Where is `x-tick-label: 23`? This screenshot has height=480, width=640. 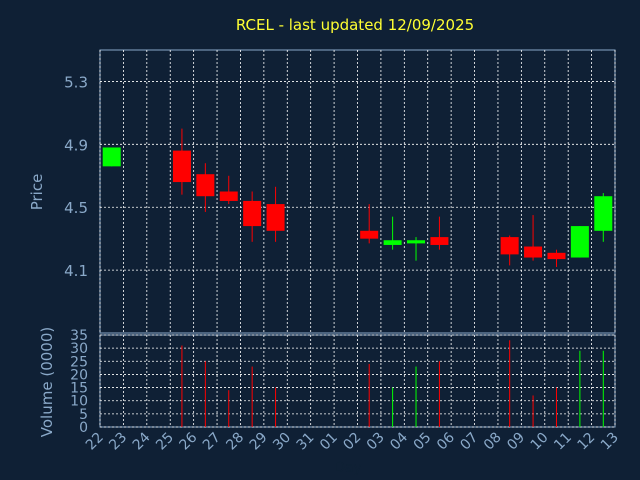
x-tick-label: 23 is located at coordinates (118, 442).